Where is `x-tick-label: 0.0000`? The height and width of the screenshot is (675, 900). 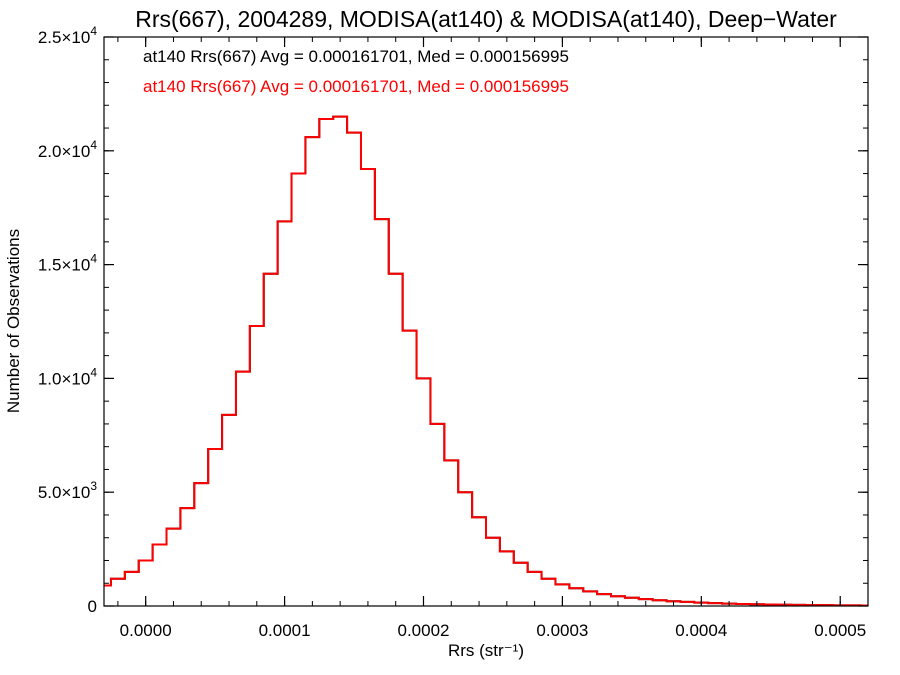
x-tick-label: 0.0000 is located at coordinates (146, 630).